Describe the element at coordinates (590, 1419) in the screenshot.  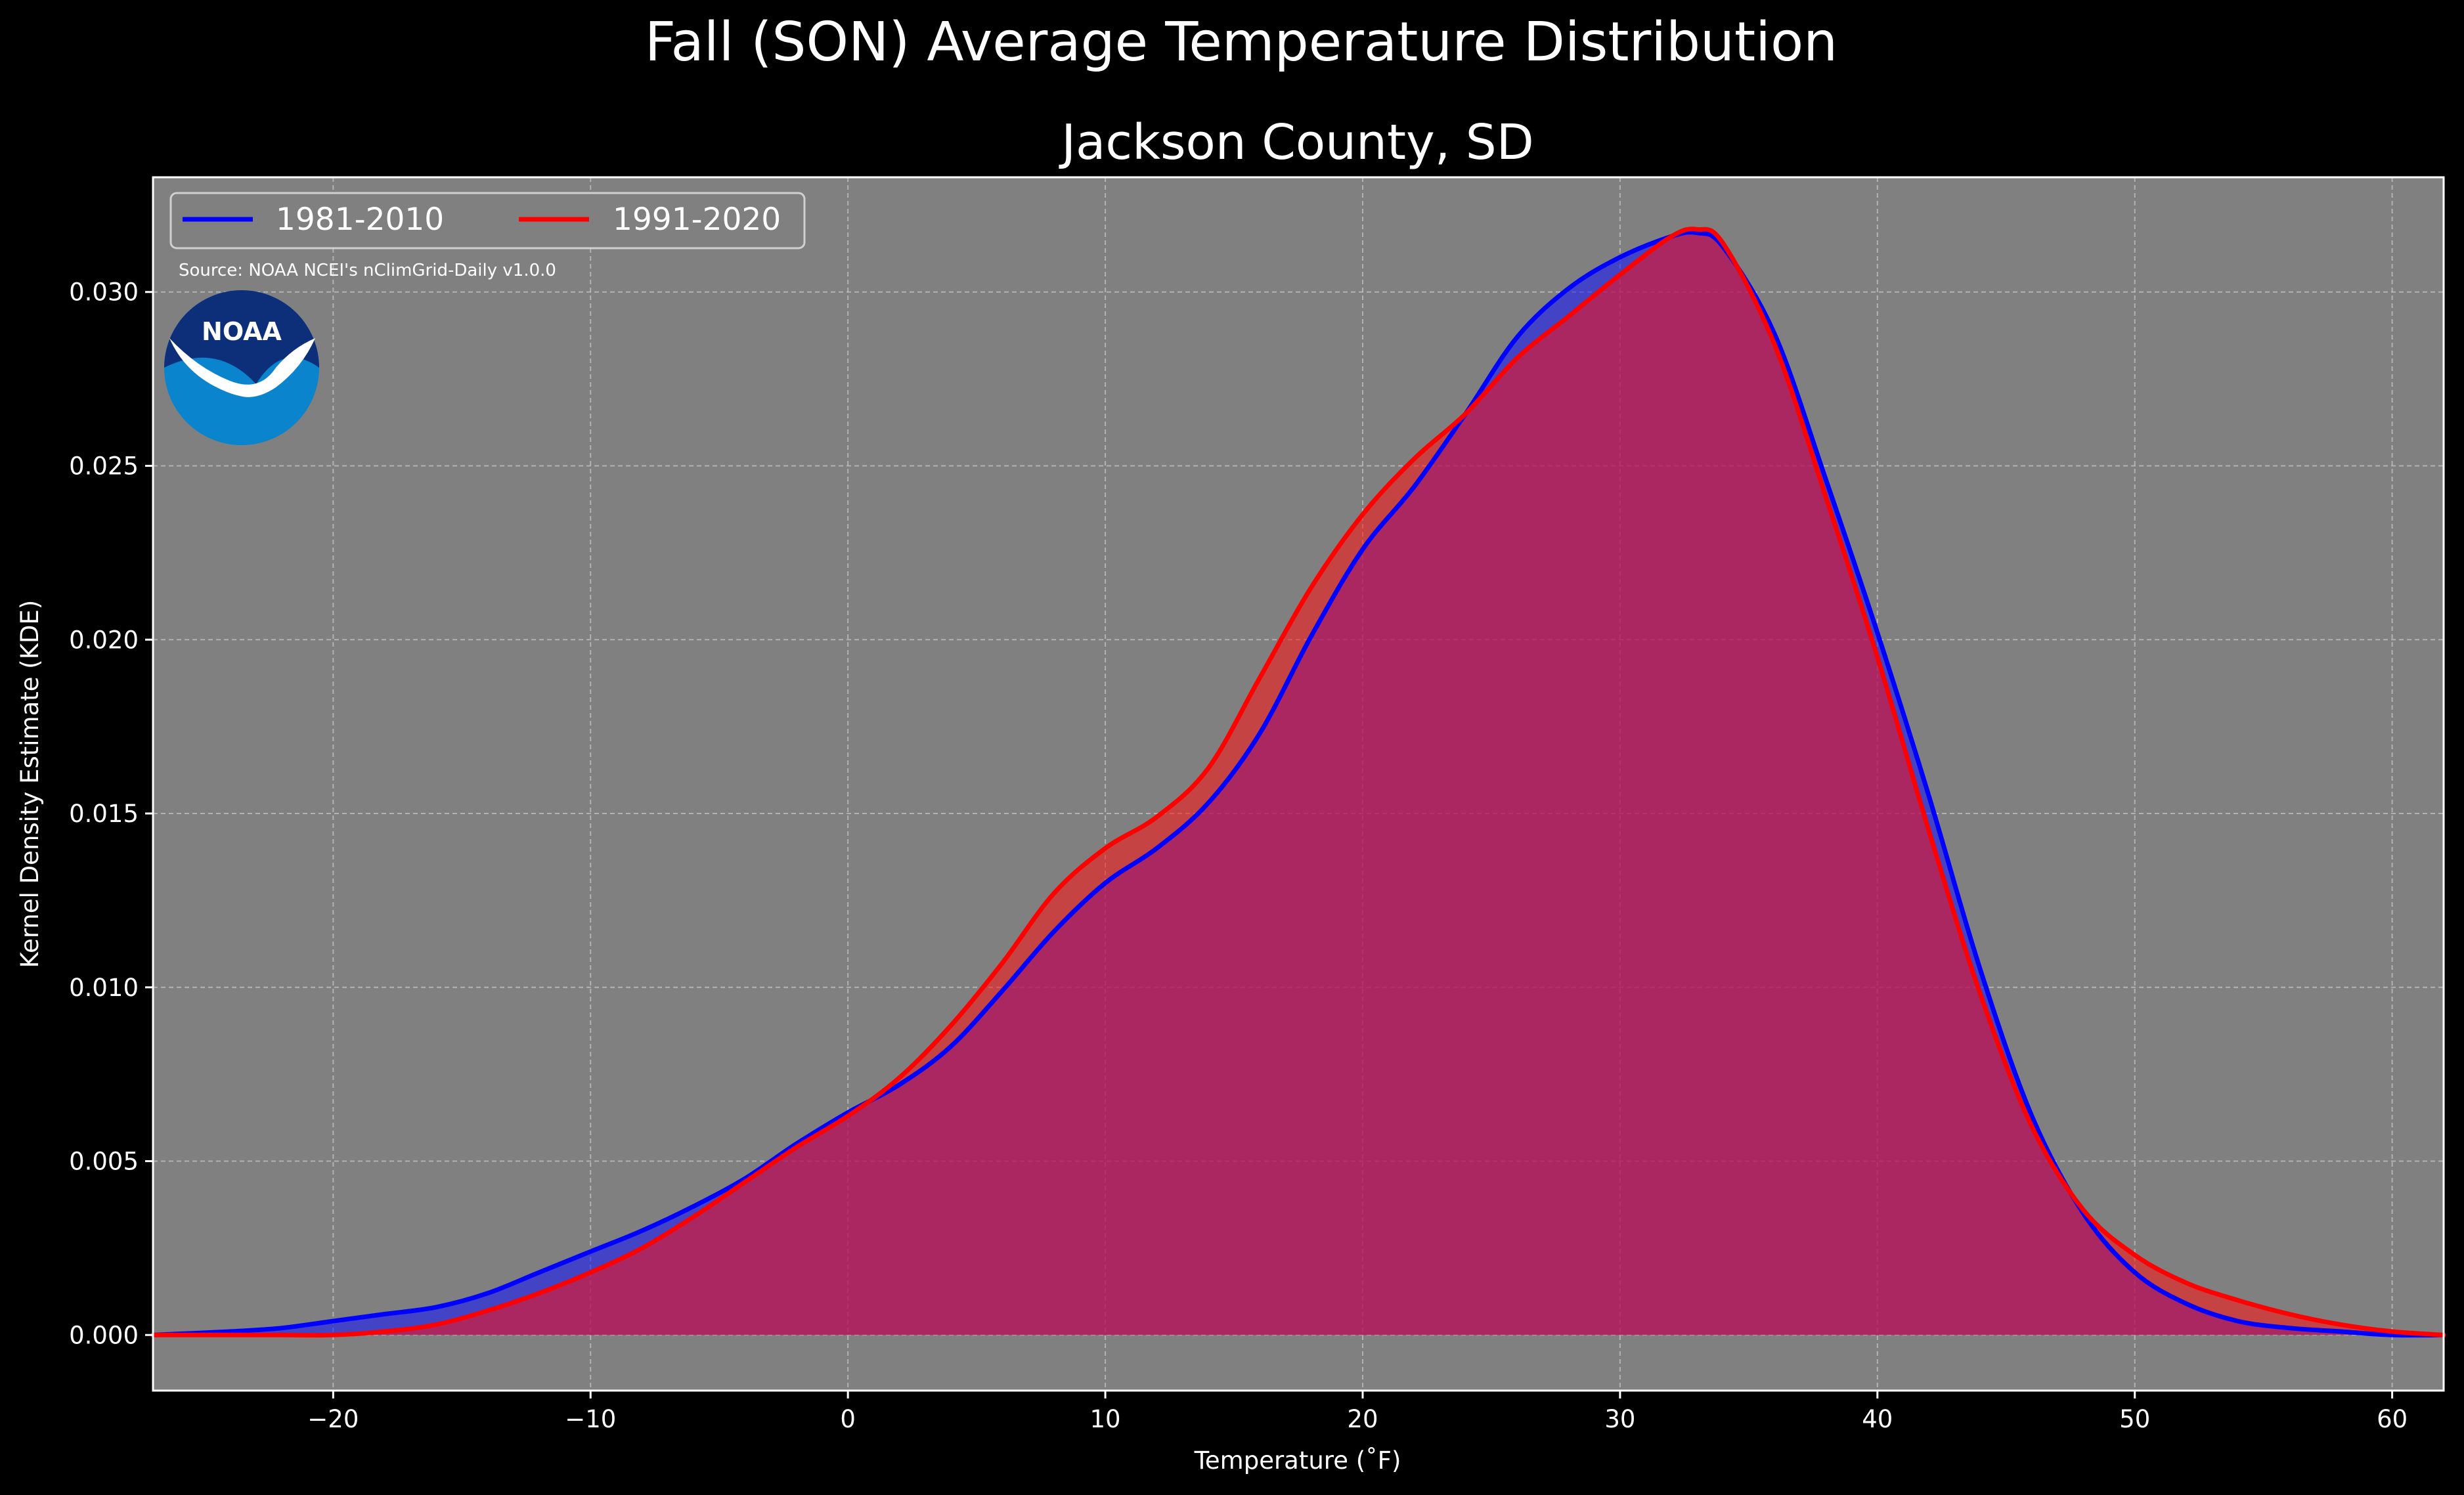
I see `x-tick-label: −10` at that location.